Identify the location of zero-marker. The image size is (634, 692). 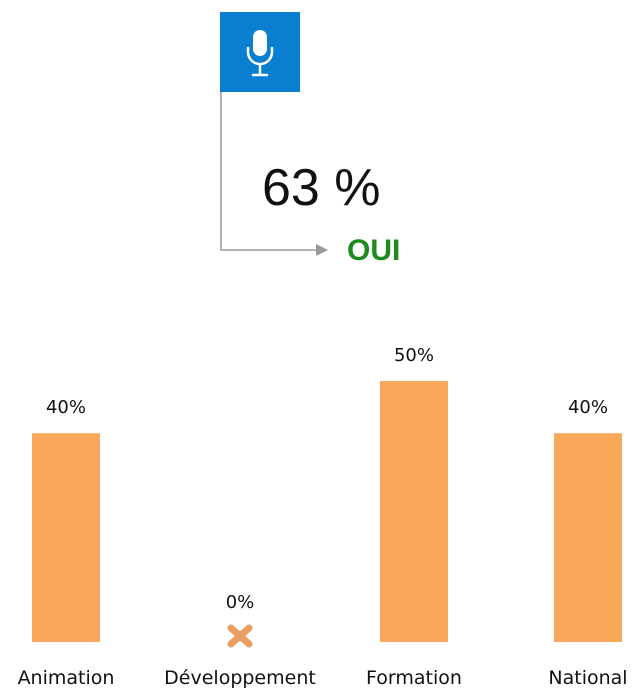
(240, 636).